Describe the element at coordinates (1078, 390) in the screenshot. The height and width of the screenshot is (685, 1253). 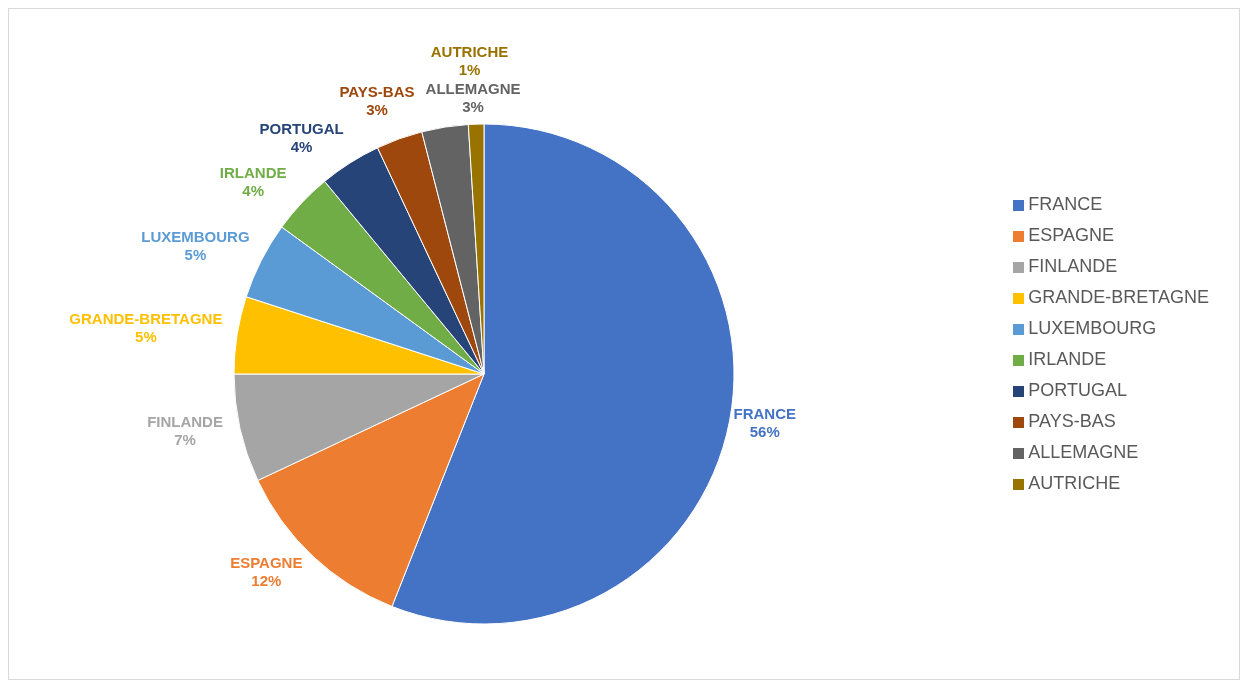
I see `legend-label: PORTUGAL` at that location.